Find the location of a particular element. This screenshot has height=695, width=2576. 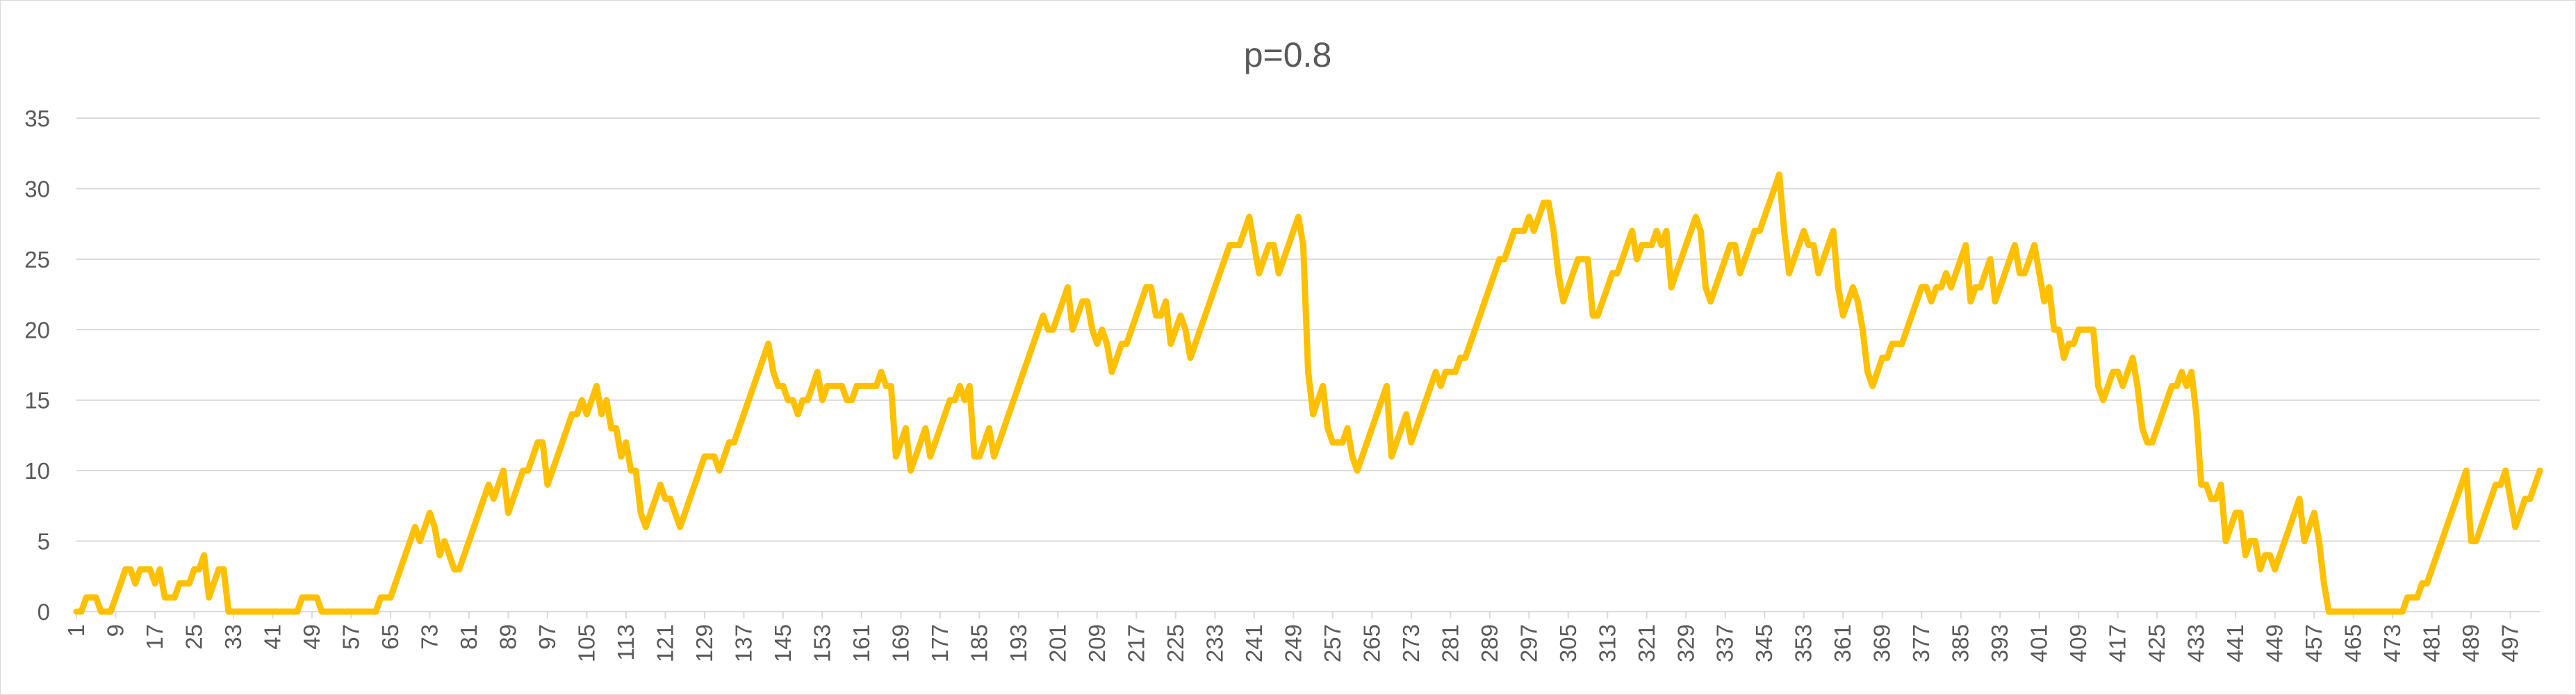

chart-title: p=0.8 is located at coordinates (1288, 54).